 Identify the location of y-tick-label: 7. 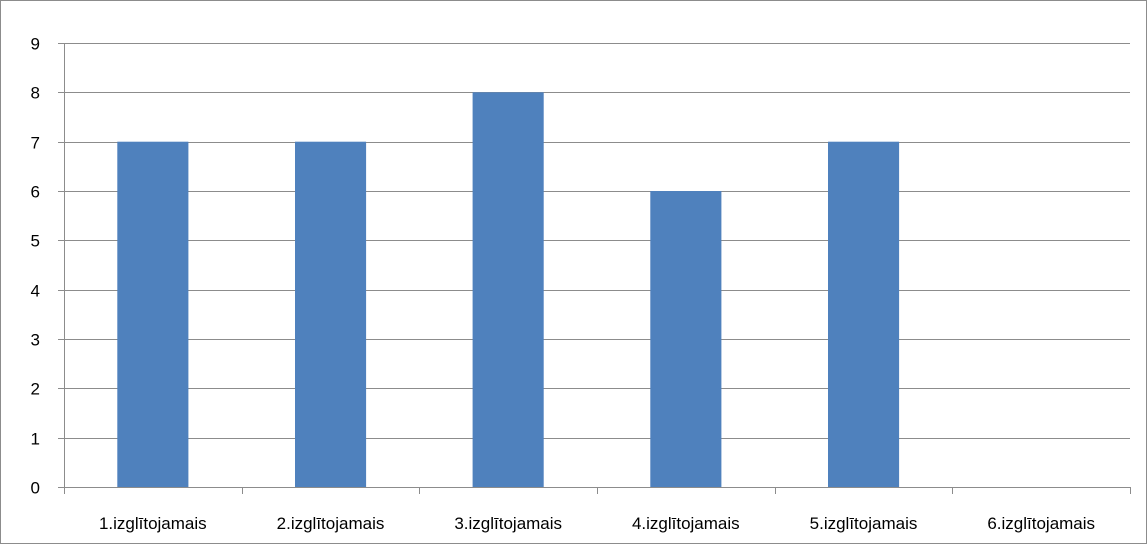
(35, 143).